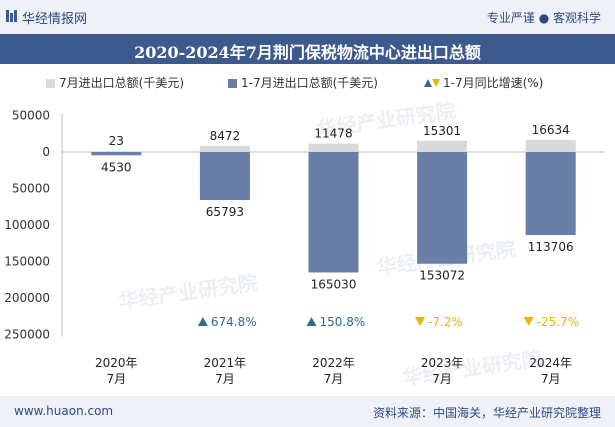 Image resolution: width=615 pixels, height=427 pixels. What do you see at coordinates (232, 83) in the screenshot?
I see `legend-swatch-cumulative` at bounding box center [232, 83].